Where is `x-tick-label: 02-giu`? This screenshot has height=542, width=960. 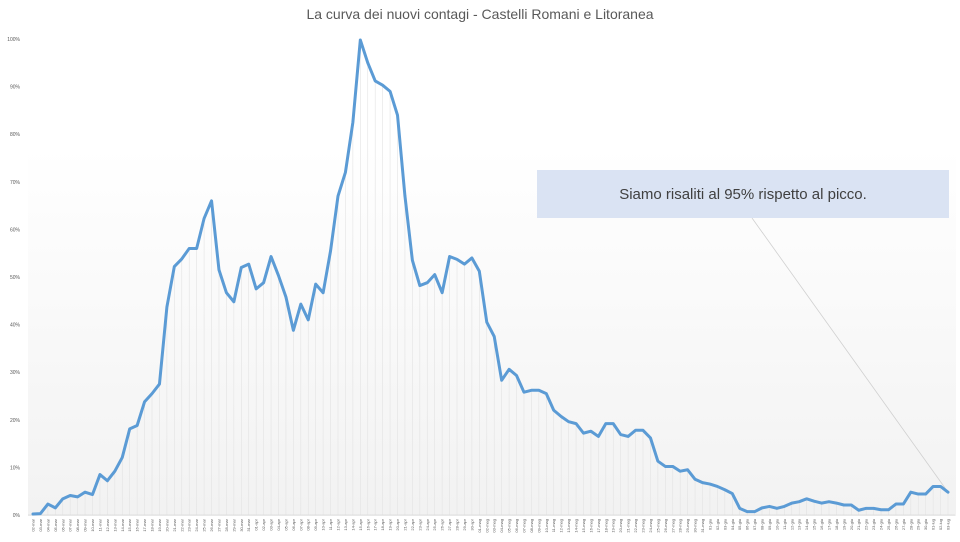 x-tick-label: 02-giu is located at coordinates (717, 524).